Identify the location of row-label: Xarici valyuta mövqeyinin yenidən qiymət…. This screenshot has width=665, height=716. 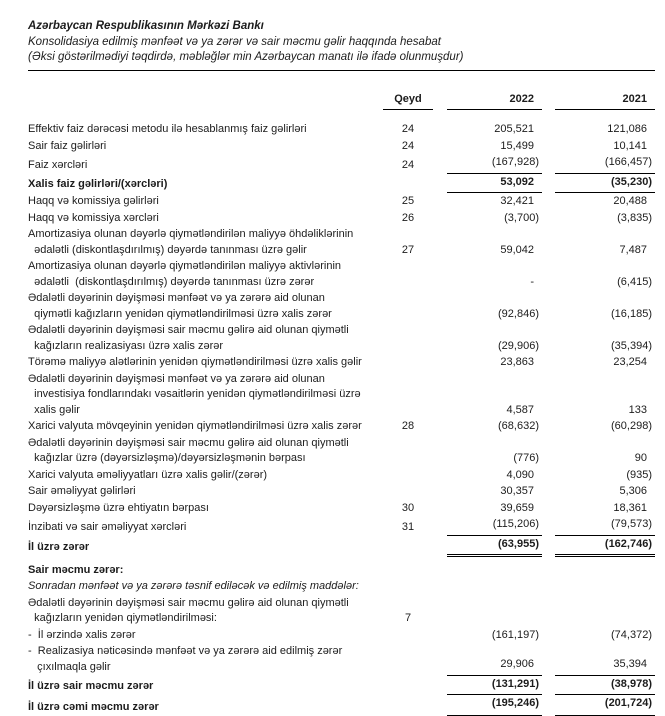
(195, 426).